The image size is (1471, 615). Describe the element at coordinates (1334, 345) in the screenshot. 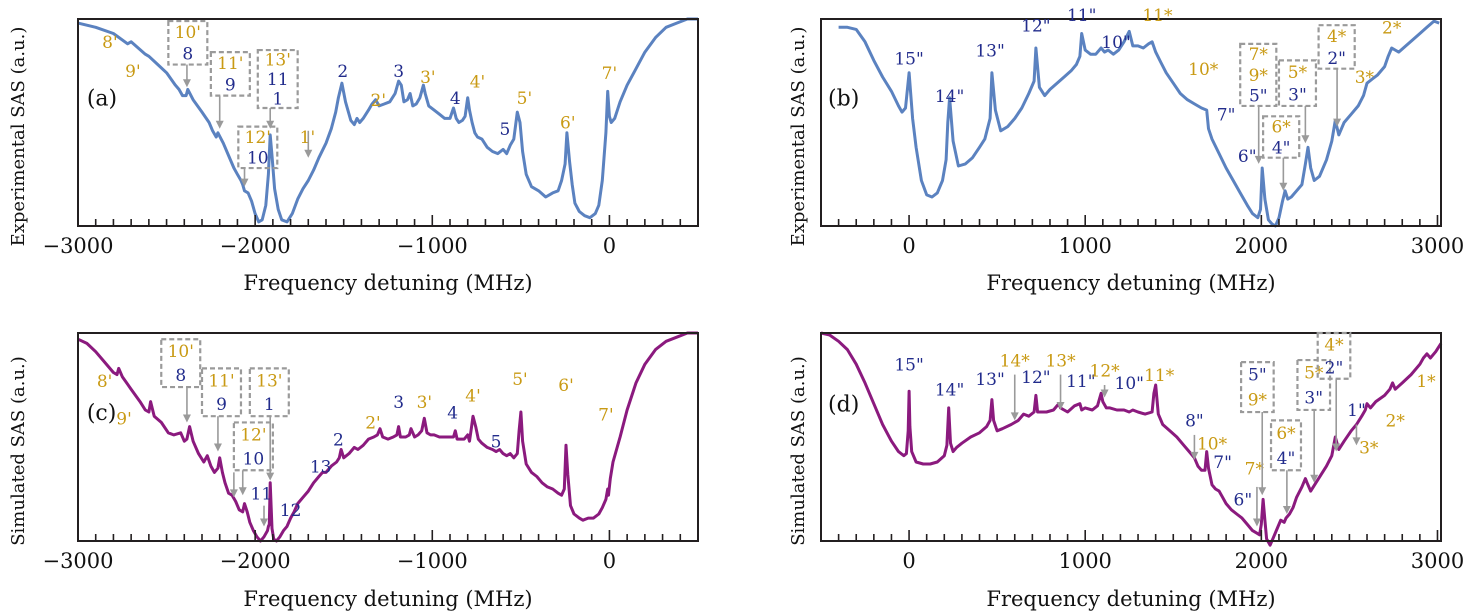

I see `callout-label: 4*` at that location.